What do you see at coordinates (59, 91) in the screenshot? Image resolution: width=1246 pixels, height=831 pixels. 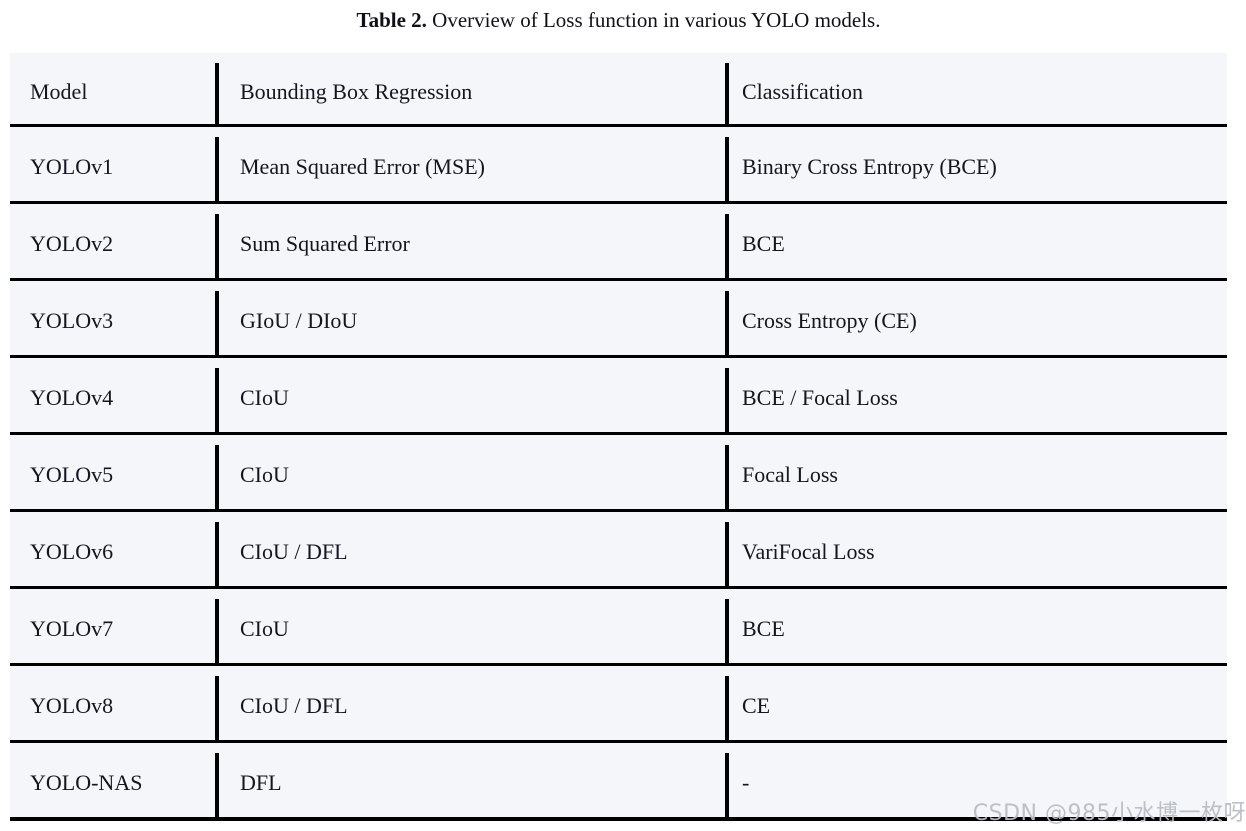 I see `header-cell-model: Model` at bounding box center [59, 91].